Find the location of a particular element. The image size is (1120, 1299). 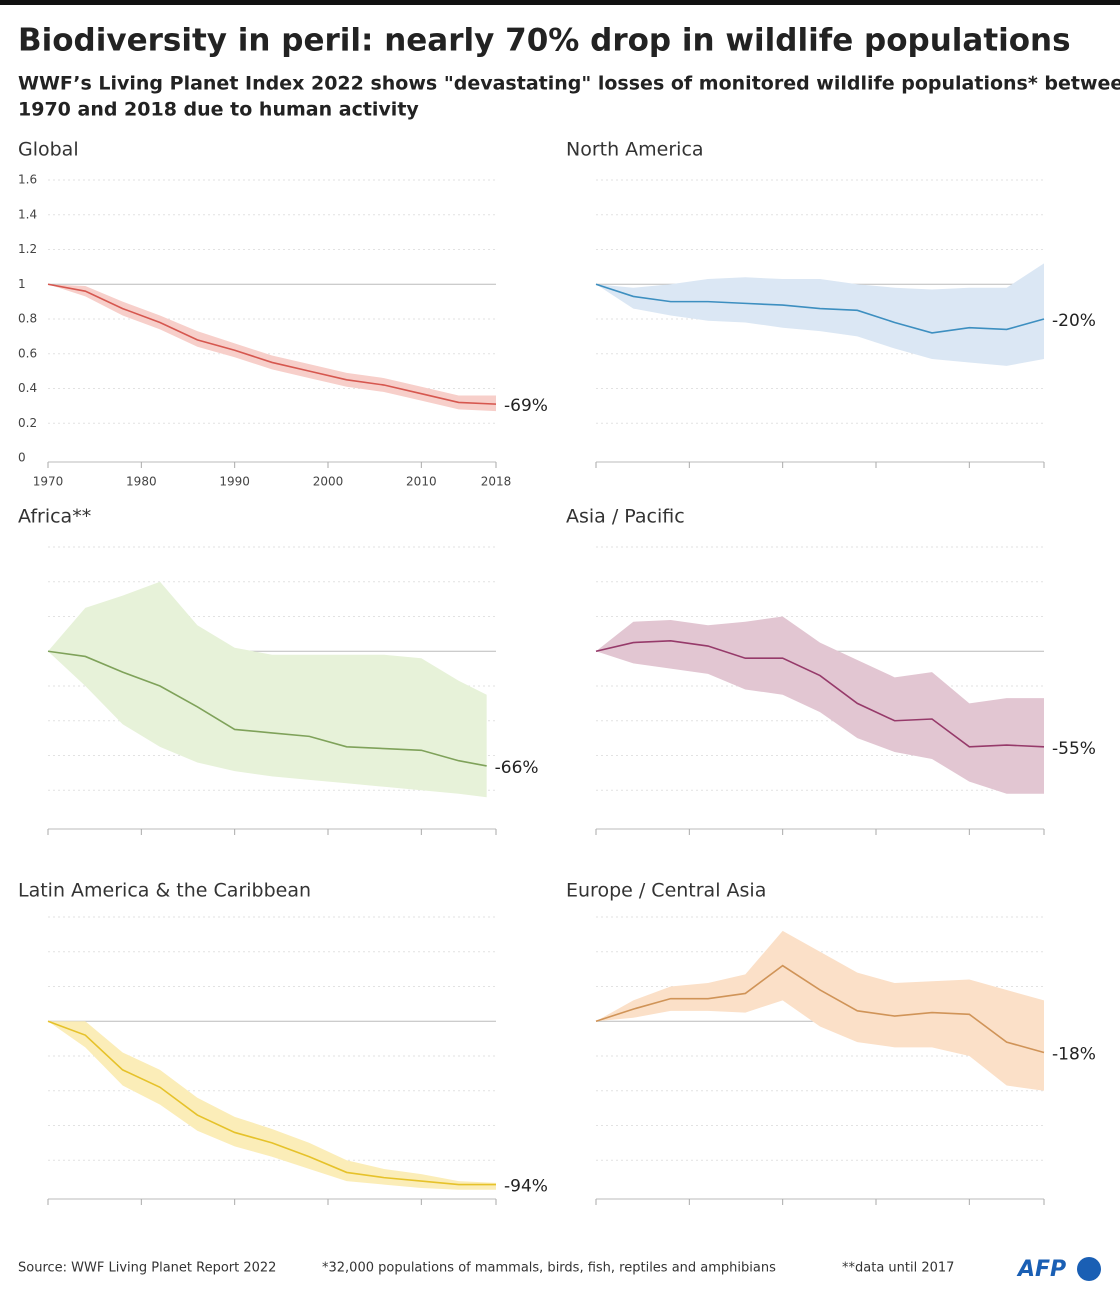

x-tick-label: 1970 is located at coordinates (48, 482).